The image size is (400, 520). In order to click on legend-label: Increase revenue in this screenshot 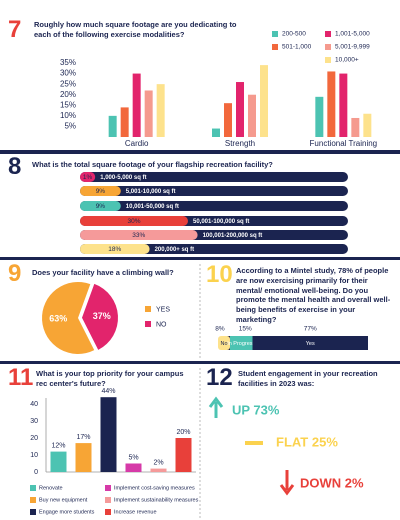, I will do `click(135, 512)`.